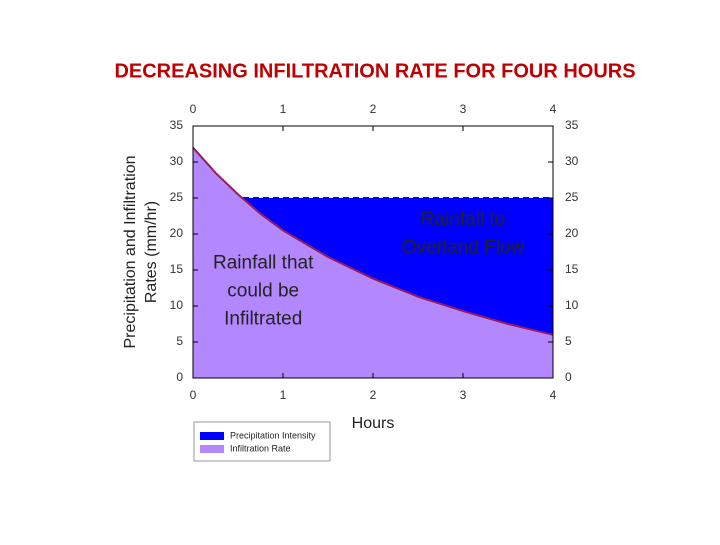 The width and height of the screenshot is (720, 545). What do you see at coordinates (151, 252) in the screenshot?
I see `y-axis-label: Rates (mm/hr)` at bounding box center [151, 252].